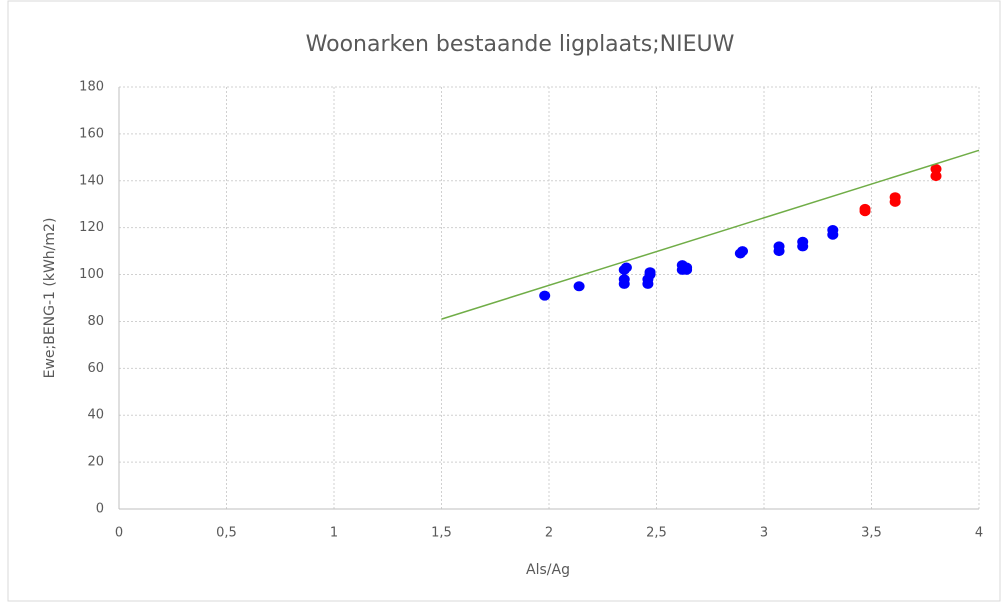 This screenshot has width=1002, height=603. Describe the element at coordinates (91, 133) in the screenshot. I see `y-tick-label: 160` at that location.